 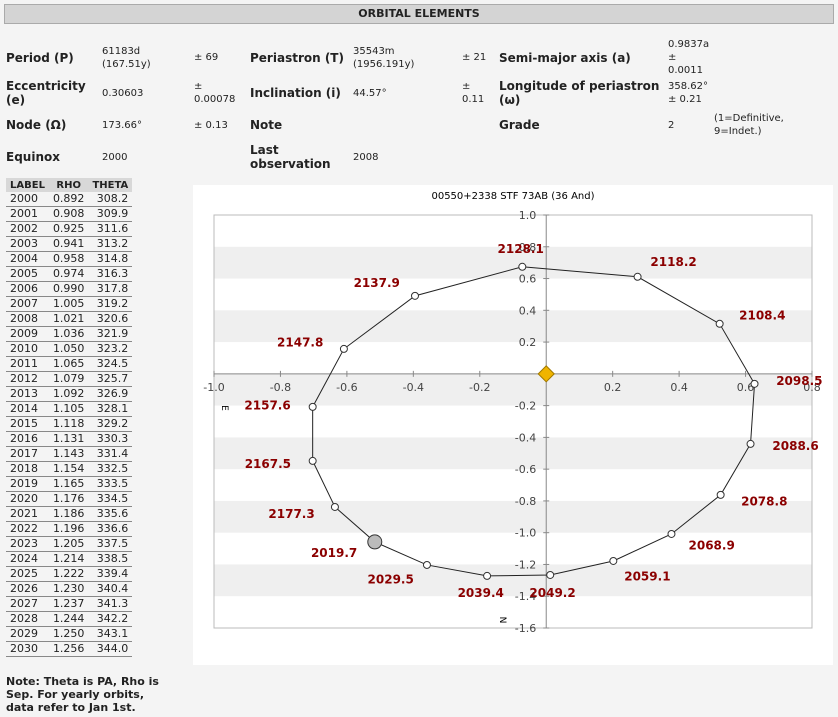 I want to click on chart-title: 00550+2338 STF 73AB (36 And), so click(x=512, y=196).